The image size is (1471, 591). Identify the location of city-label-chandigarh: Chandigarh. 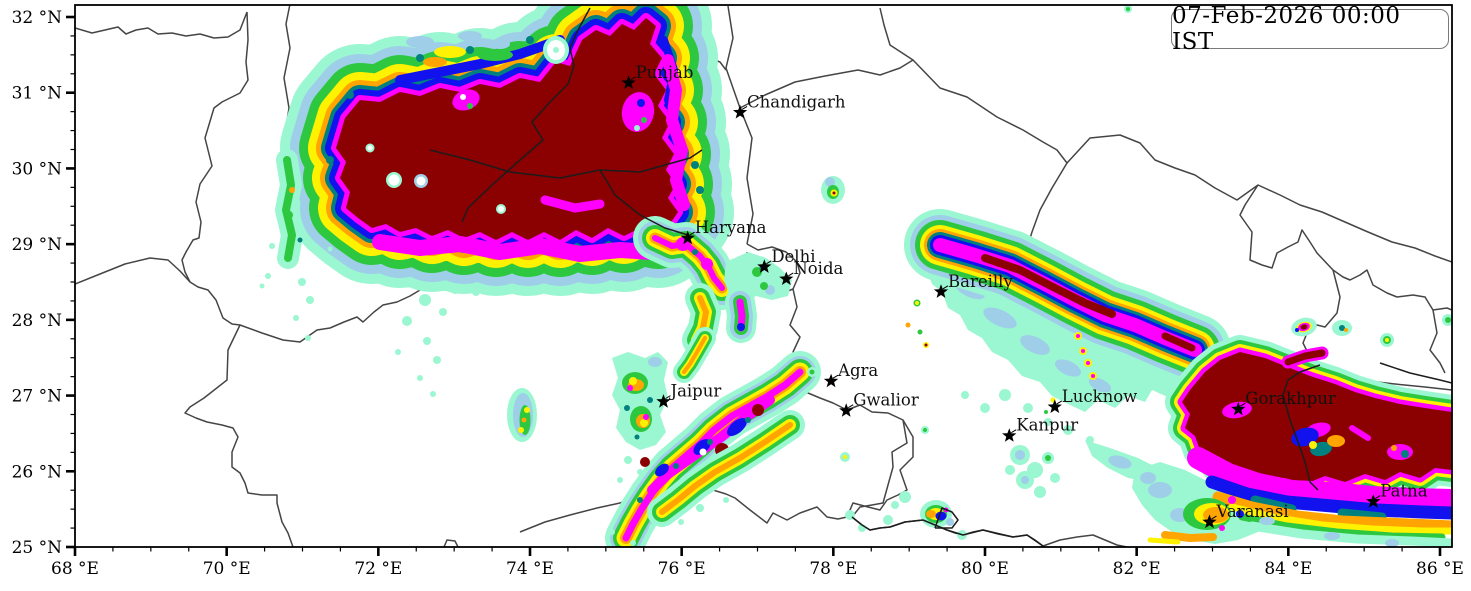
(796, 101).